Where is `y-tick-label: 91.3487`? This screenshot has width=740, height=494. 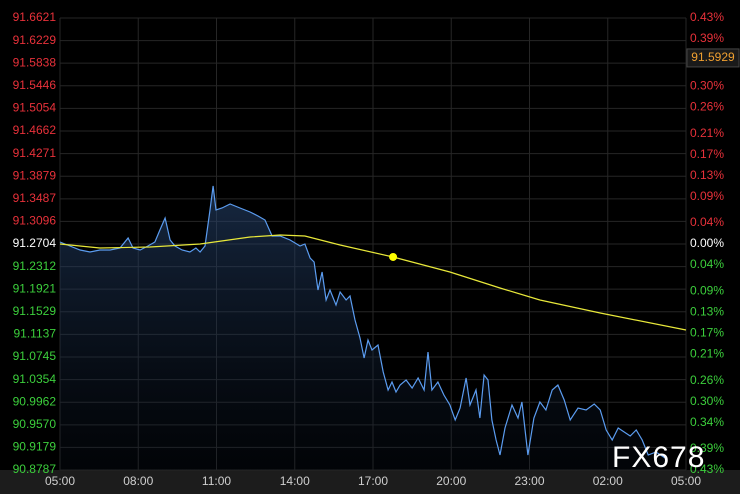 y-tick-label: 91.3487 is located at coordinates (35, 198).